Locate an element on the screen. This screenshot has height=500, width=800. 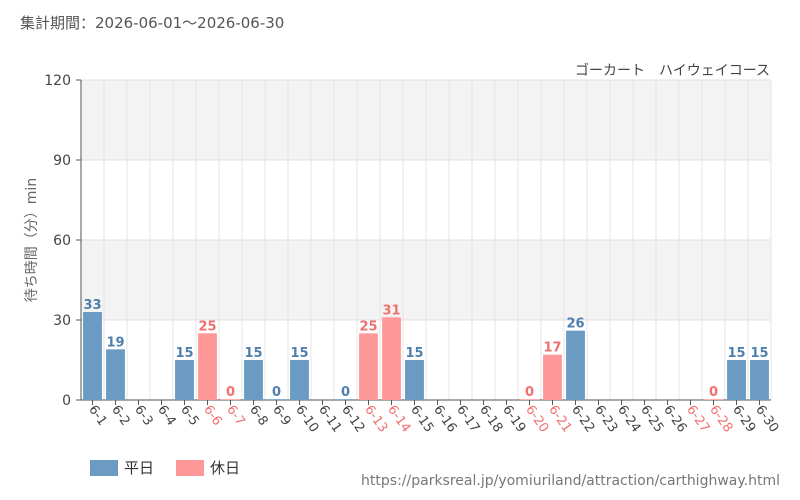
x-tick-label: 6-6 is located at coordinates (212, 416).